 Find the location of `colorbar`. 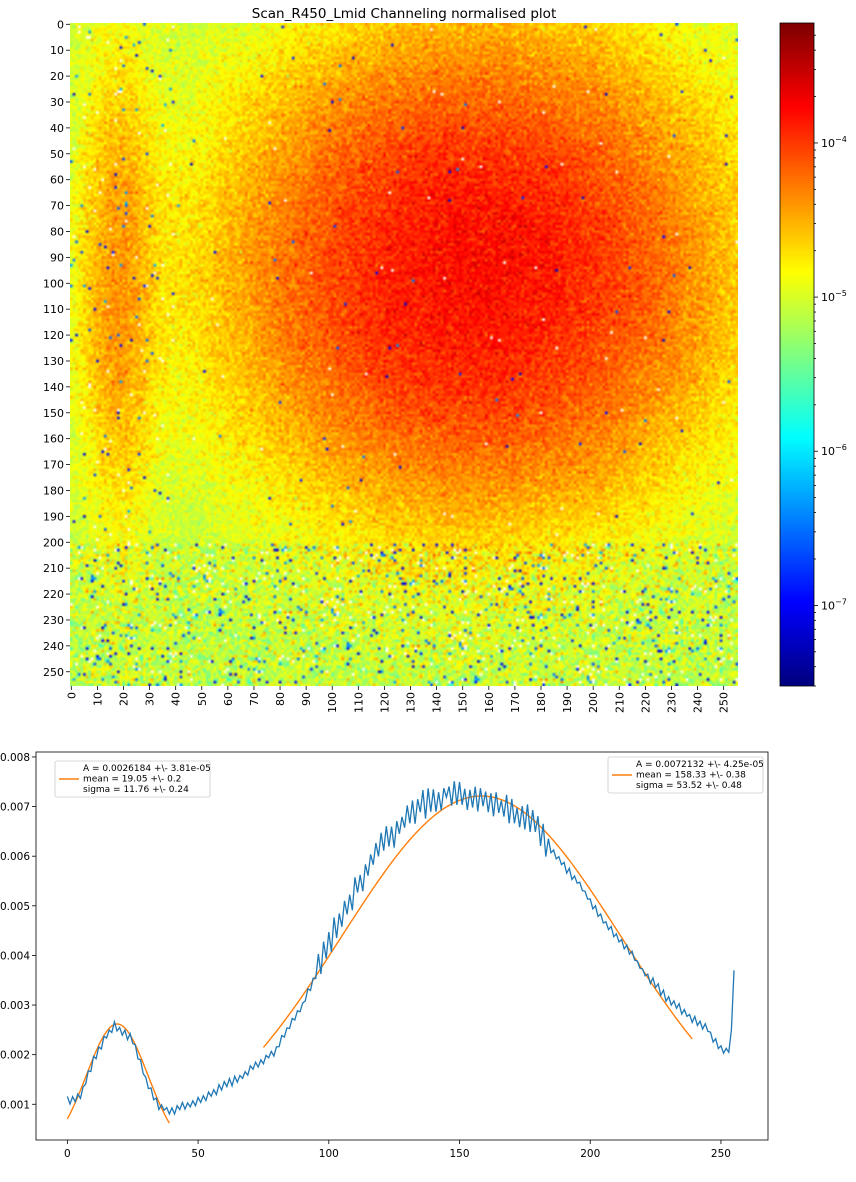

colorbar is located at coordinates (797, 354).